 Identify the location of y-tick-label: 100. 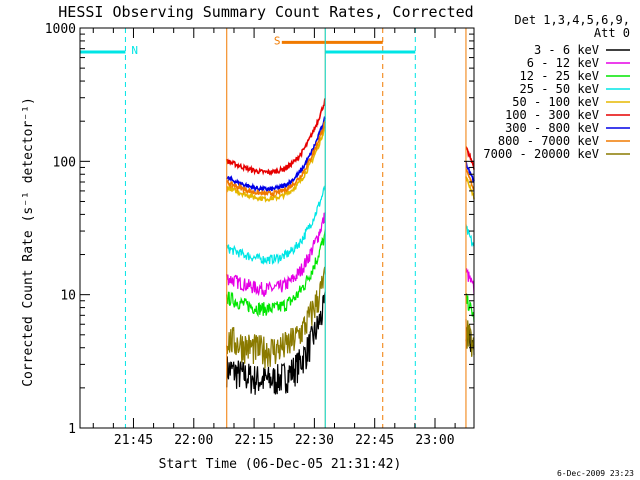
(64, 162).